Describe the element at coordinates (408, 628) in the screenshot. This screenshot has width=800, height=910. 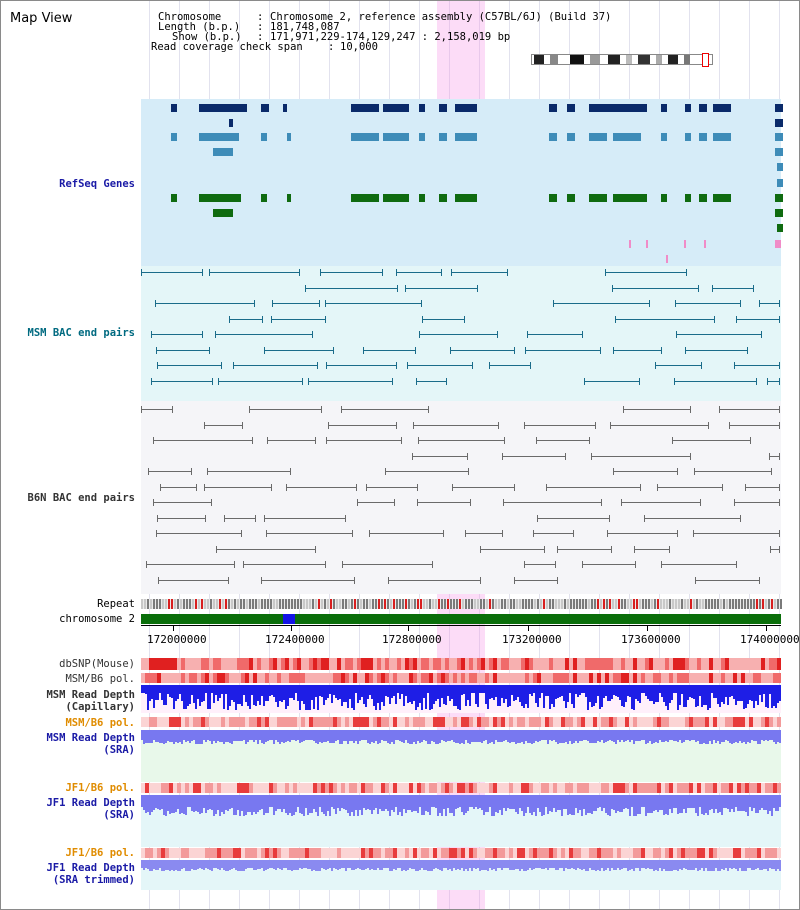
I see `axis-tick` at that location.